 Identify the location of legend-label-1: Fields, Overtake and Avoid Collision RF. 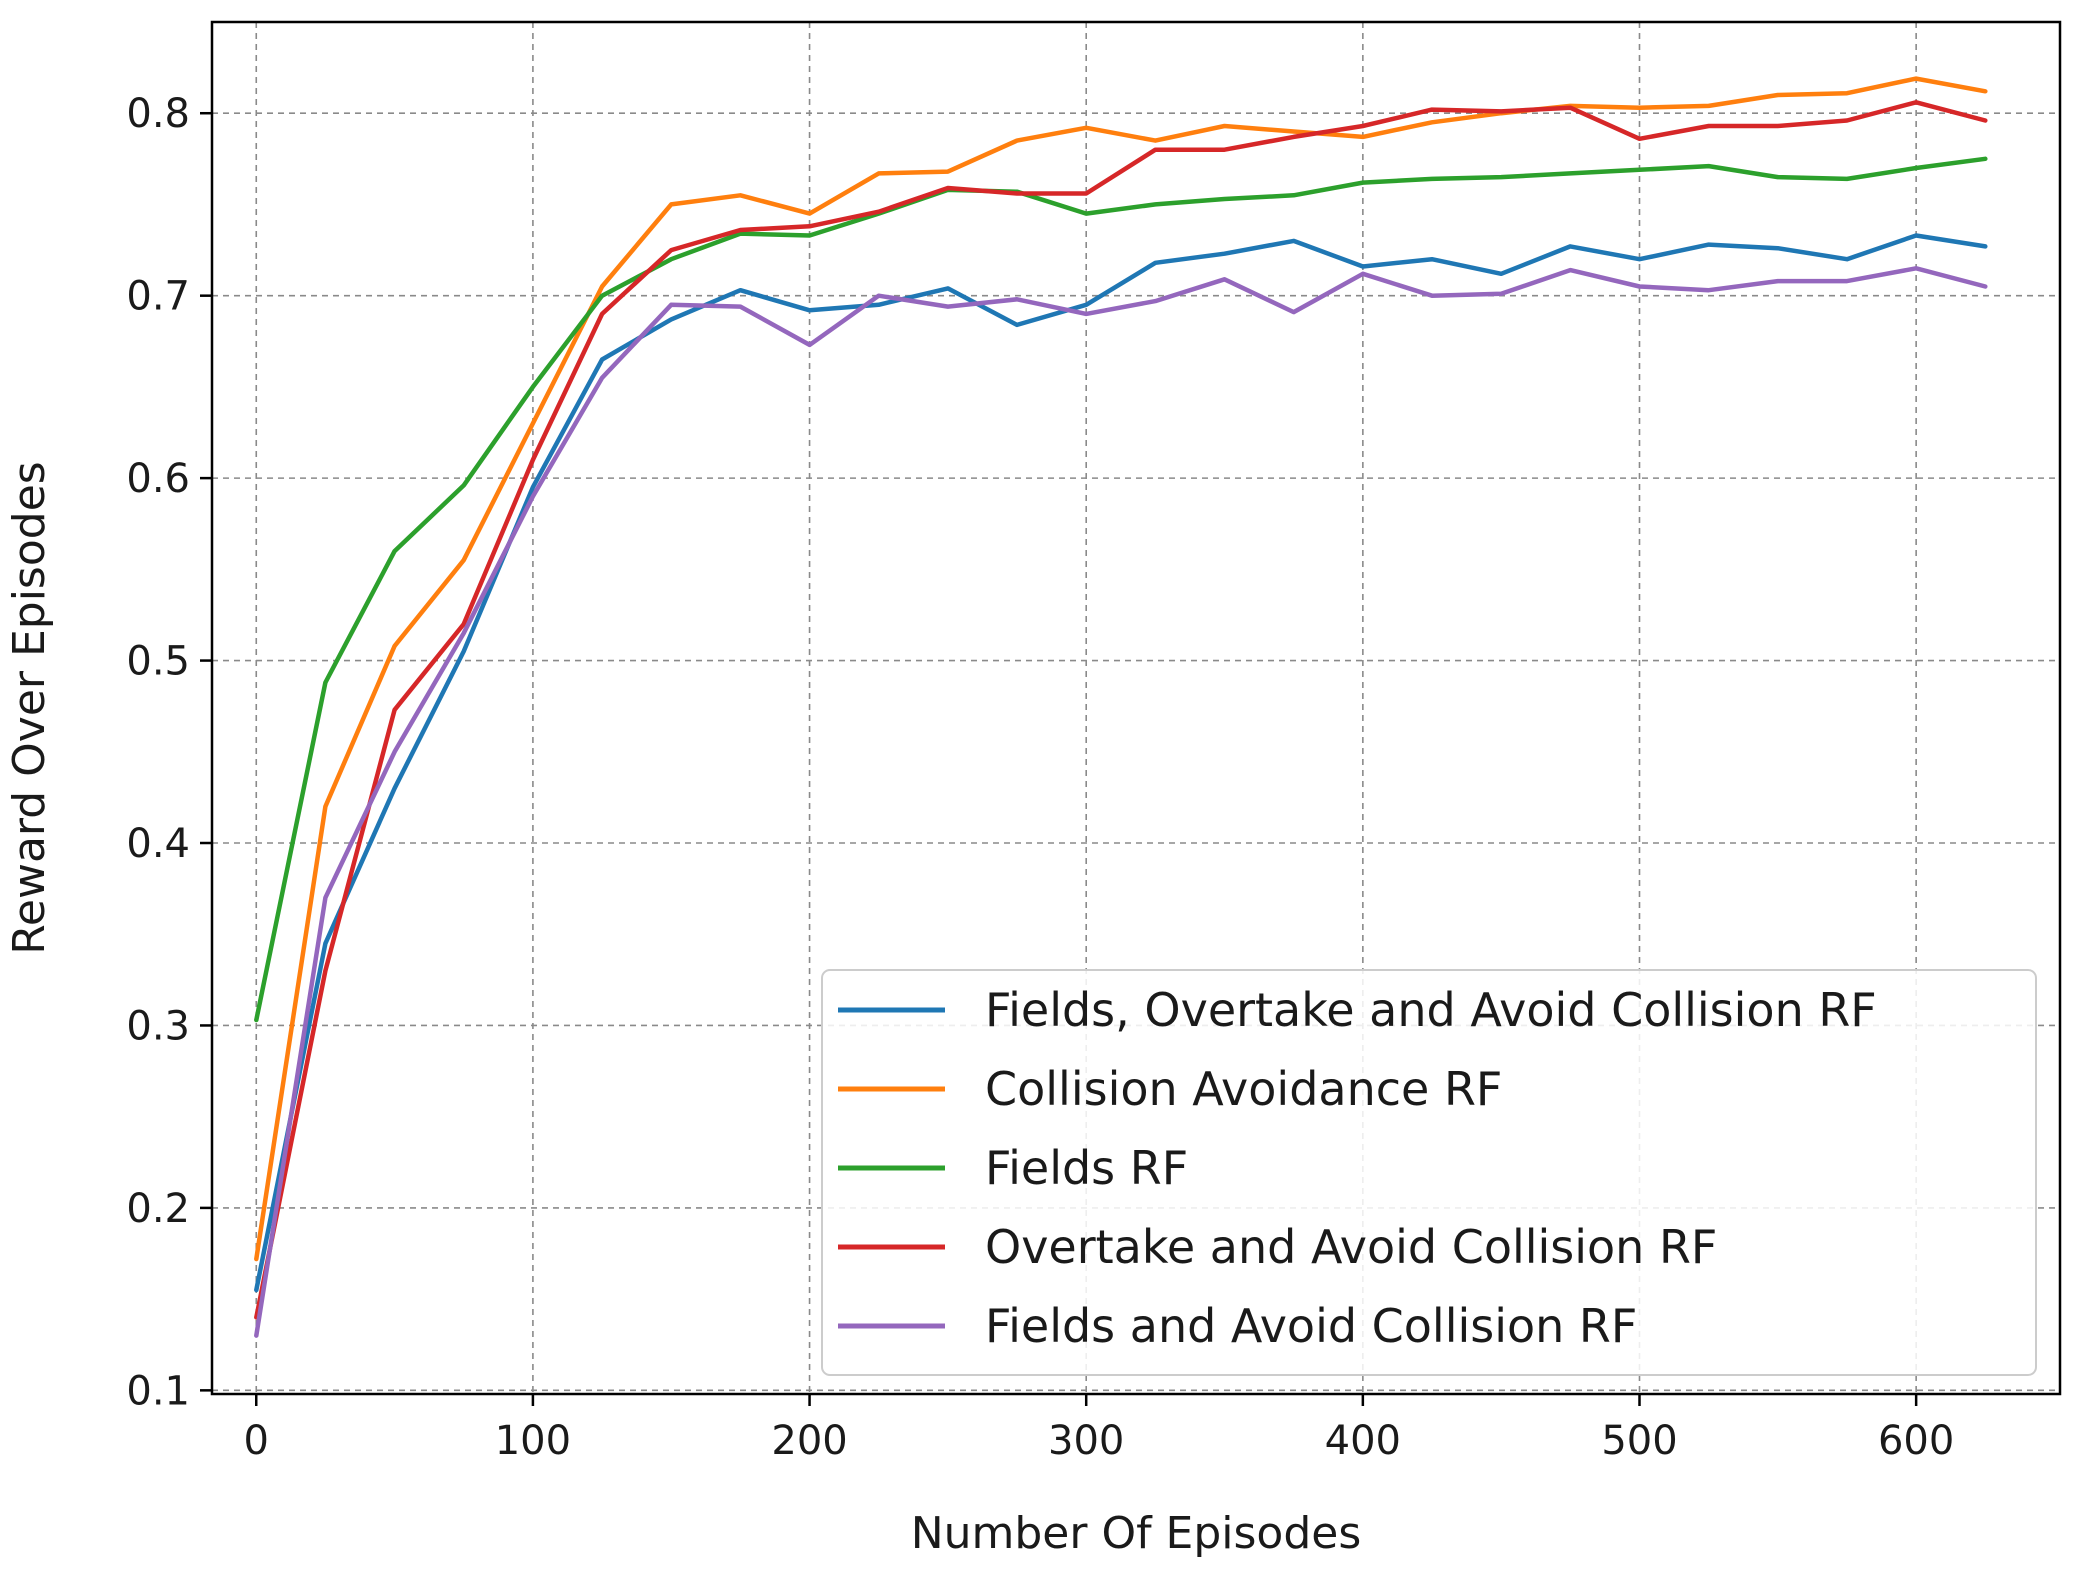
(1431, 1010).